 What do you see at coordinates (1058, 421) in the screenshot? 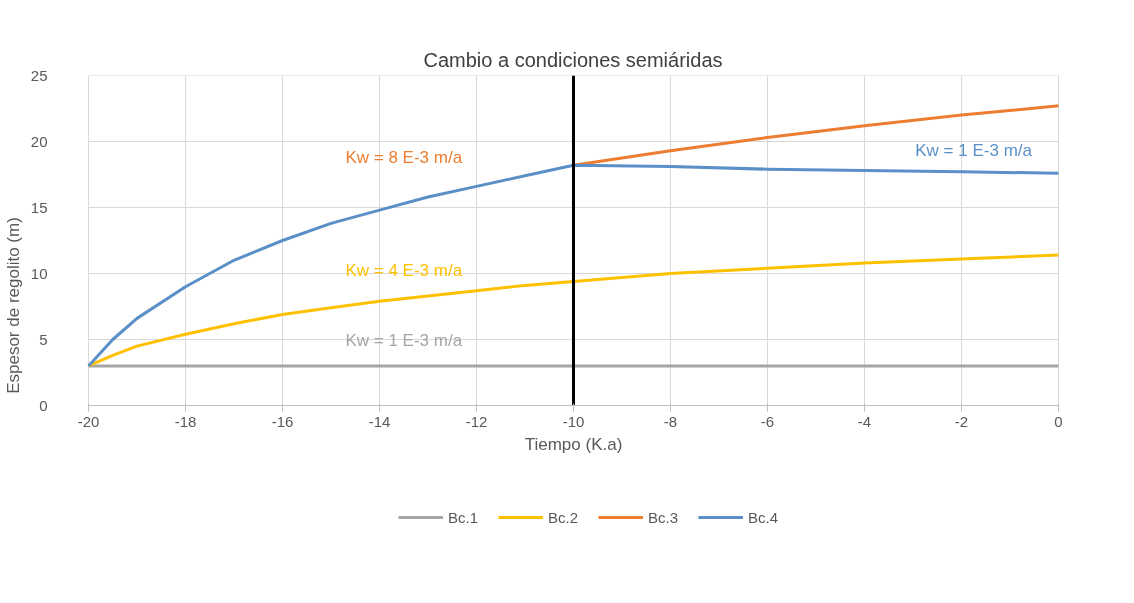
I see `x-tick-label: 0` at bounding box center [1058, 421].